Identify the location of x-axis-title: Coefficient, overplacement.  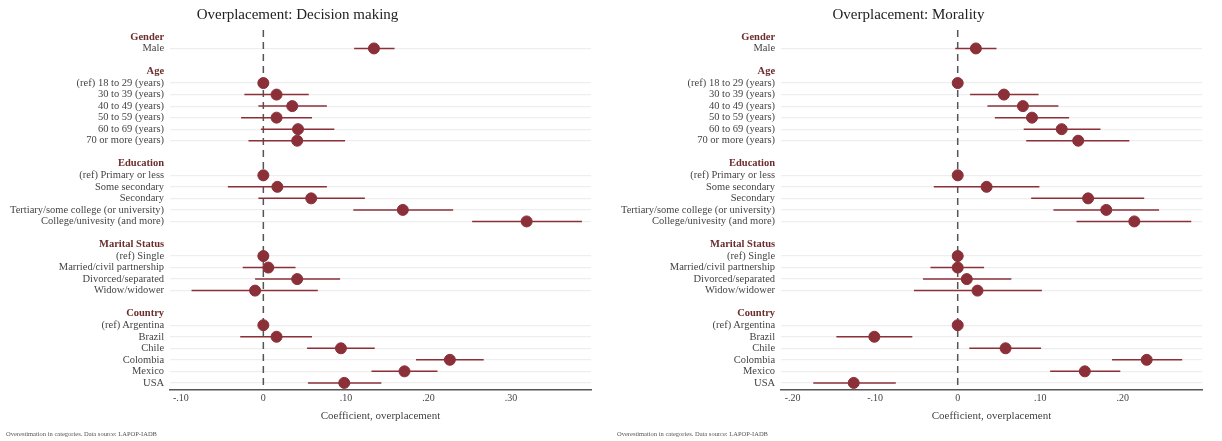
(991, 415).